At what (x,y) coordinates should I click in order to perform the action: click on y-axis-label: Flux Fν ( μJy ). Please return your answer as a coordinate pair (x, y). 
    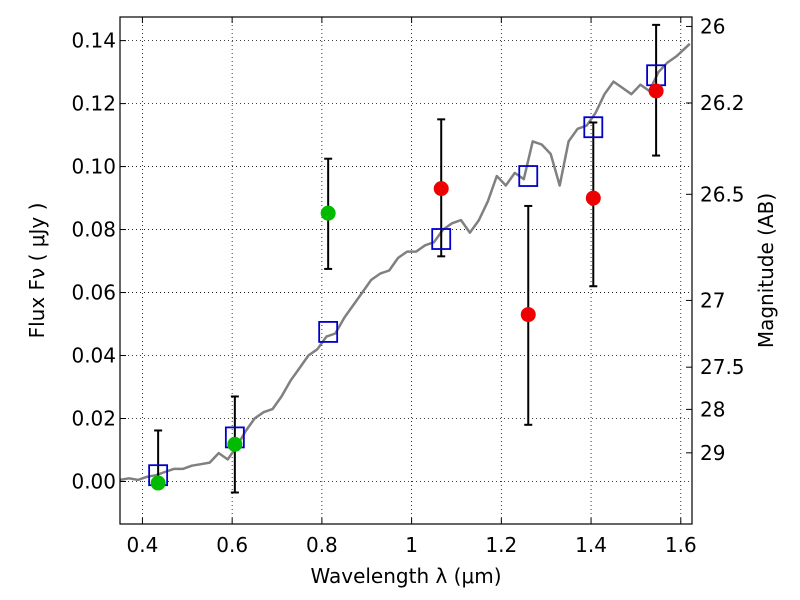
    Looking at the image, I should click on (37, 271).